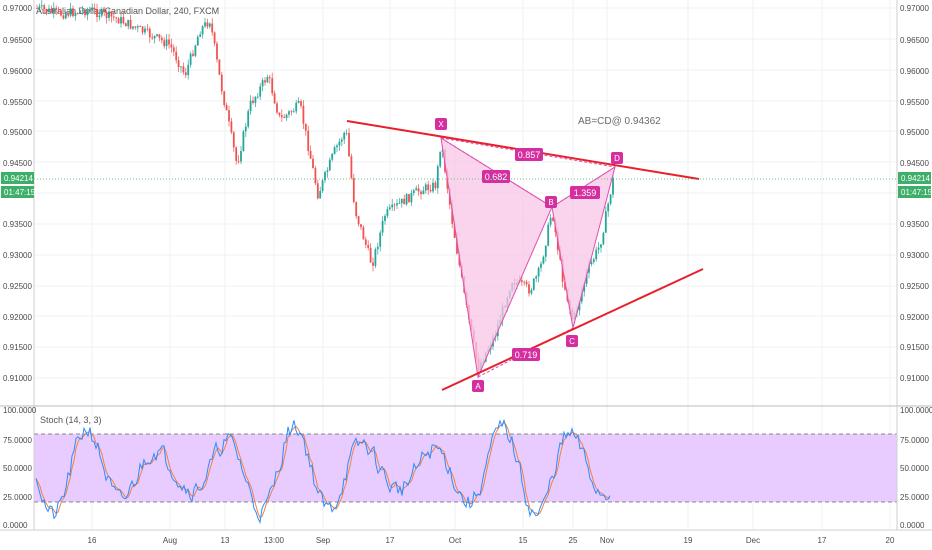 The height and width of the screenshot is (550, 932). Describe the element at coordinates (617, 158) in the screenshot. I see `point-d-label: D` at that location.